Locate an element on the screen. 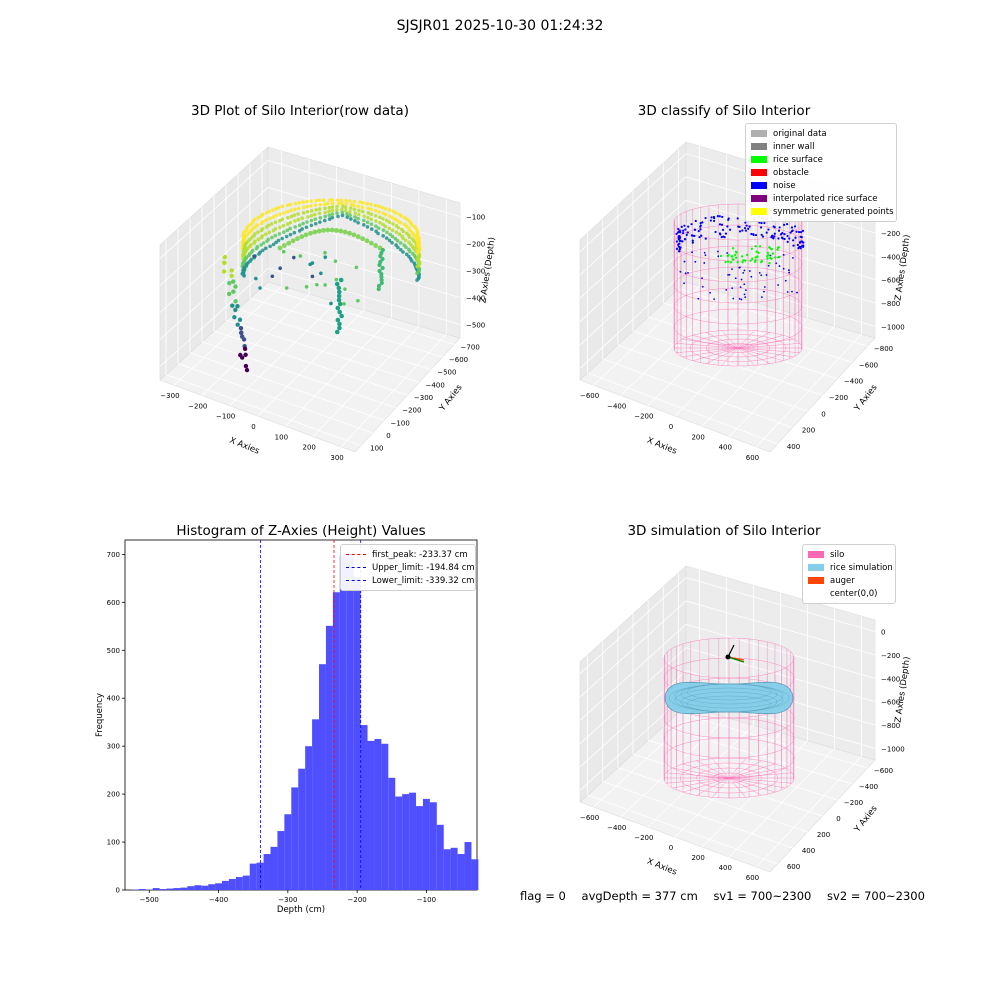  simulation-zaxis-label: Z Axies (Depth) is located at coordinates (902, 689).